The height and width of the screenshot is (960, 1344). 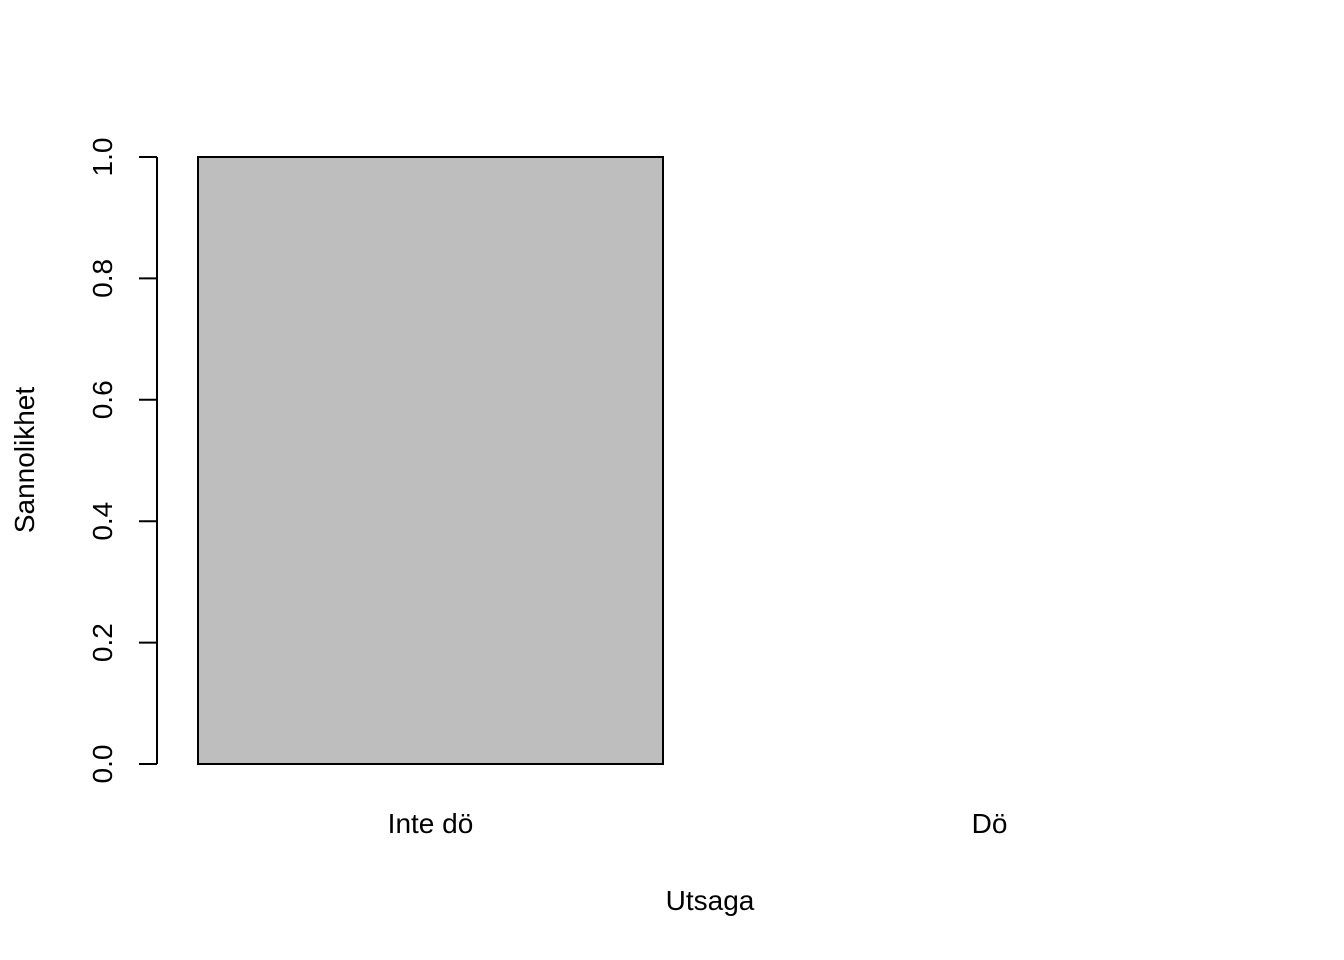 I want to click on x-axis-title: Utsaga, so click(x=710, y=900).